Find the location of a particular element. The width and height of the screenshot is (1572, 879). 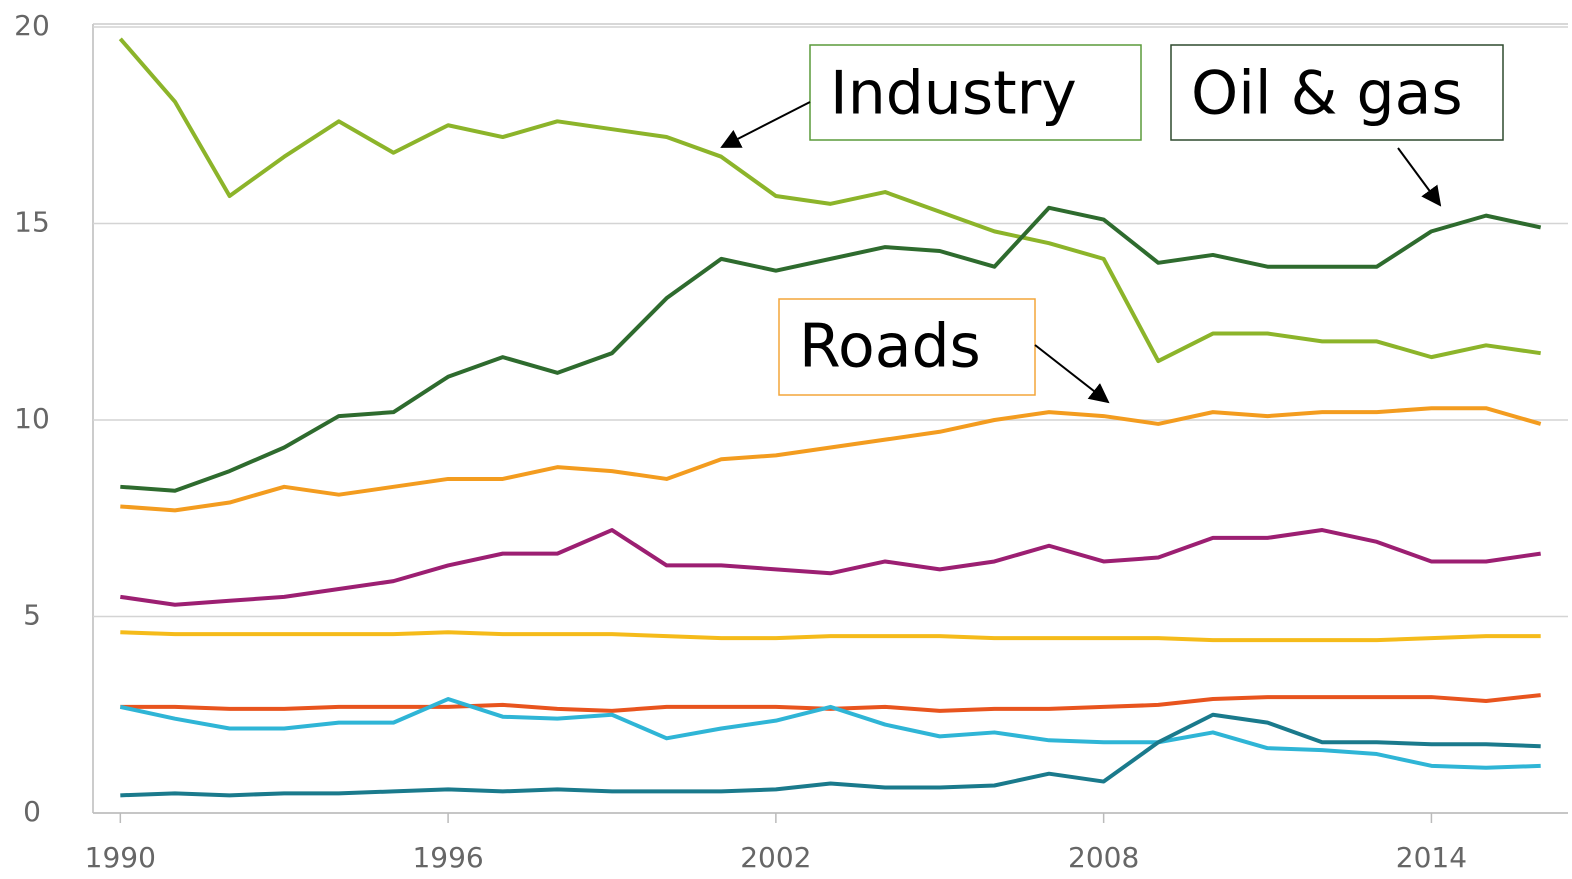

annotation: Oil & gas is located at coordinates (1327, 94).